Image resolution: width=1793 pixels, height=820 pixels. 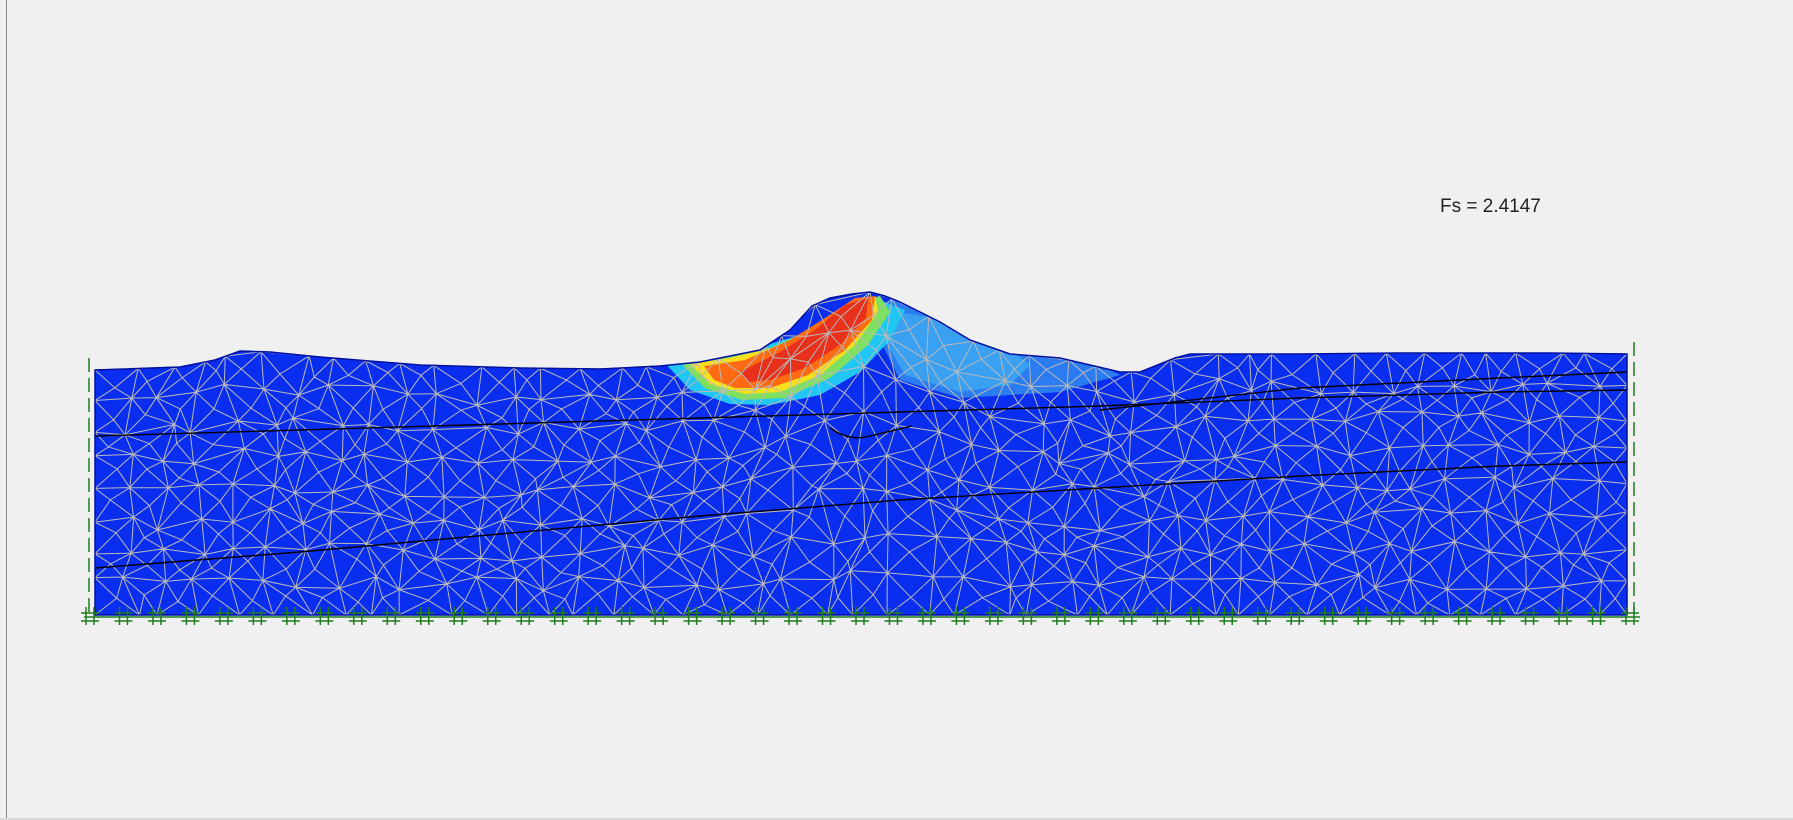 What do you see at coordinates (896, 819) in the screenshot?
I see `viewport-bottom-border` at bounding box center [896, 819].